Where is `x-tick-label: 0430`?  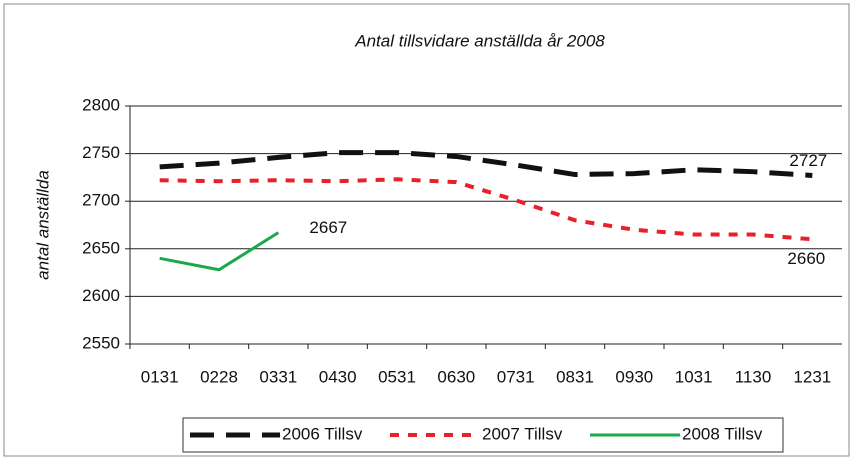
x-tick-label: 0430 is located at coordinates (338, 376).